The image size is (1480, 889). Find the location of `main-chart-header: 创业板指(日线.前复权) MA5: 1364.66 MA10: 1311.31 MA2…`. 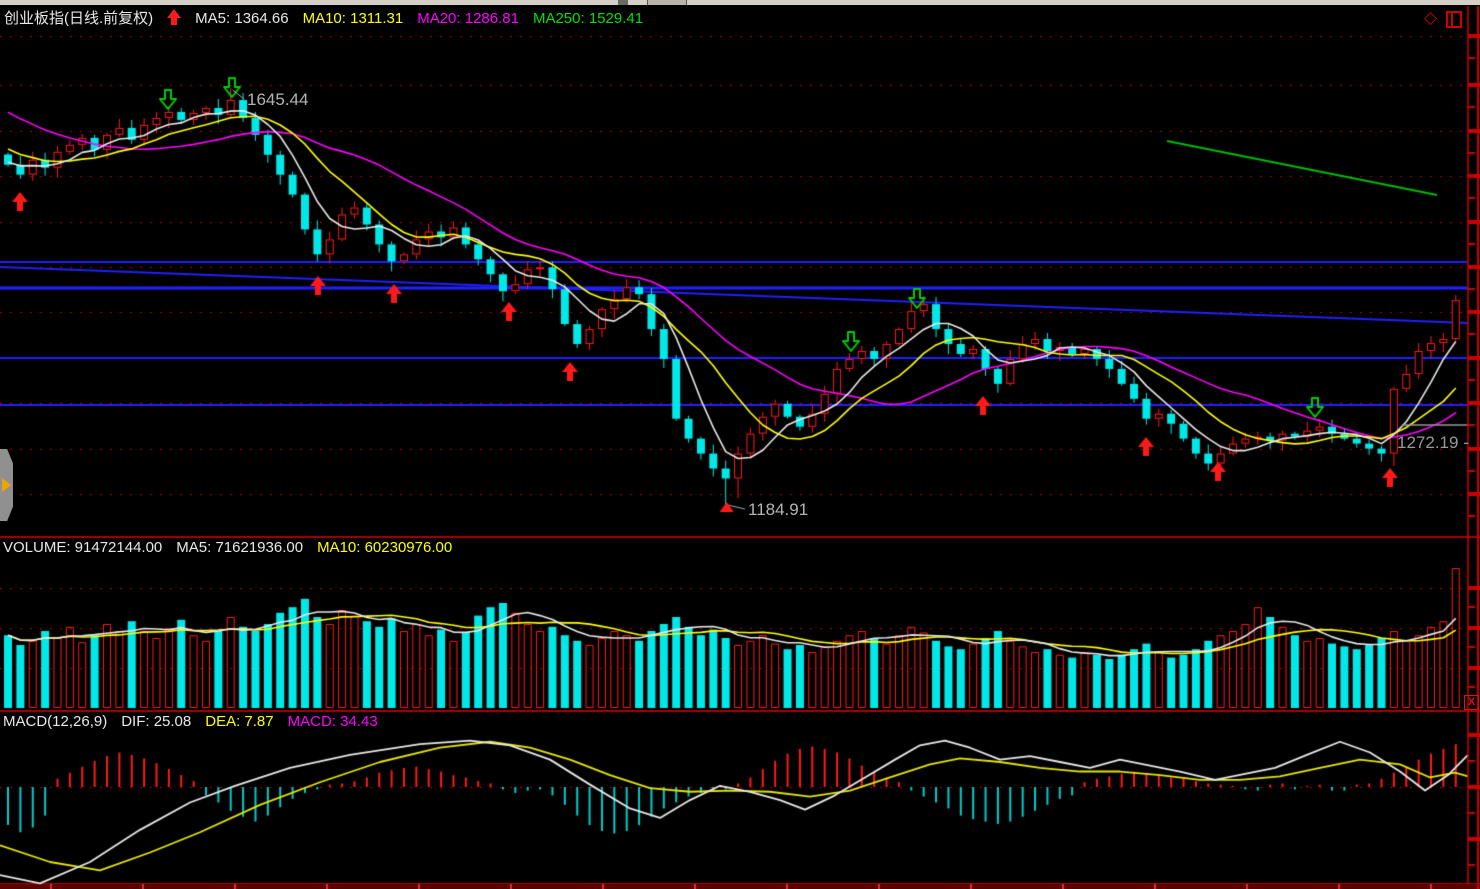

main-chart-header: 创业板指(日线.前复权) MA5: 1364.66 MA10: 1311.31 MA2… is located at coordinates (330, 17).